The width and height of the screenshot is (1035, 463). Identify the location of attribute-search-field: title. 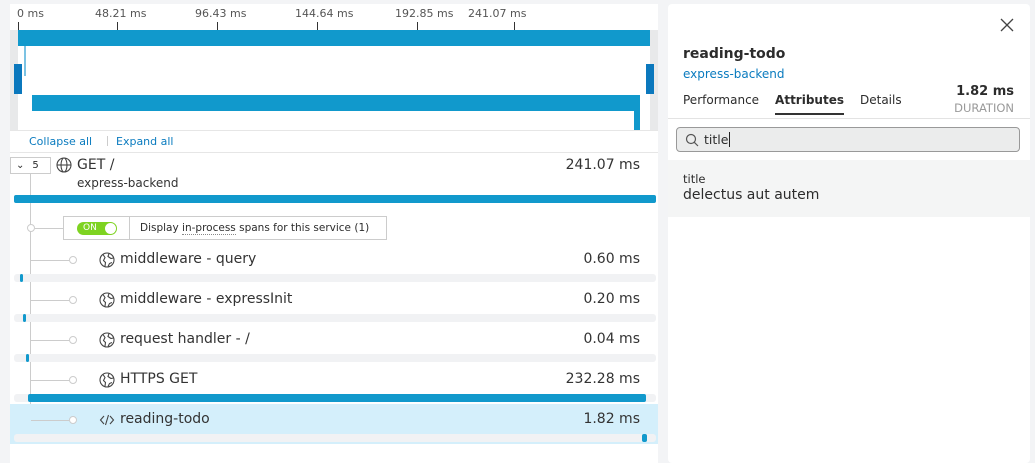
(848, 139).